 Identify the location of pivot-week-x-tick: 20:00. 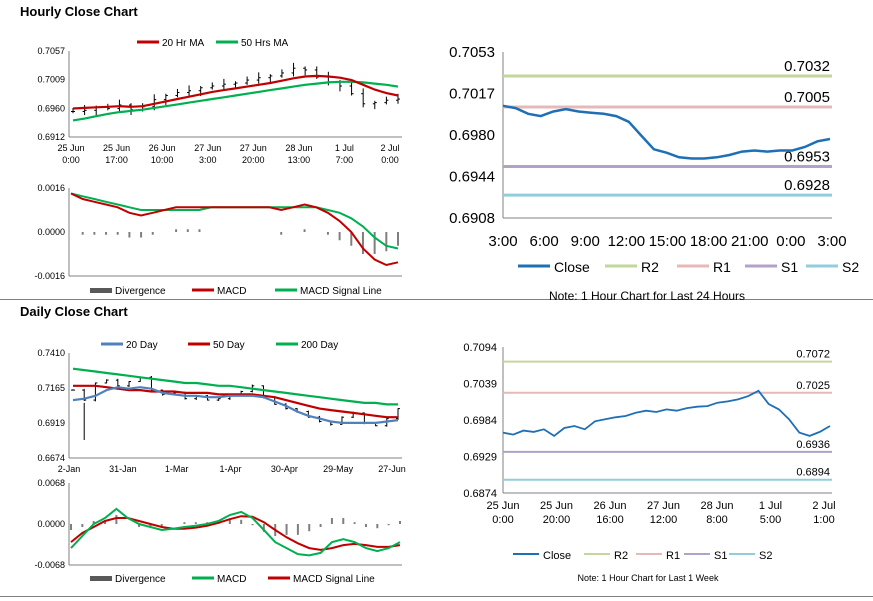
(557, 520).